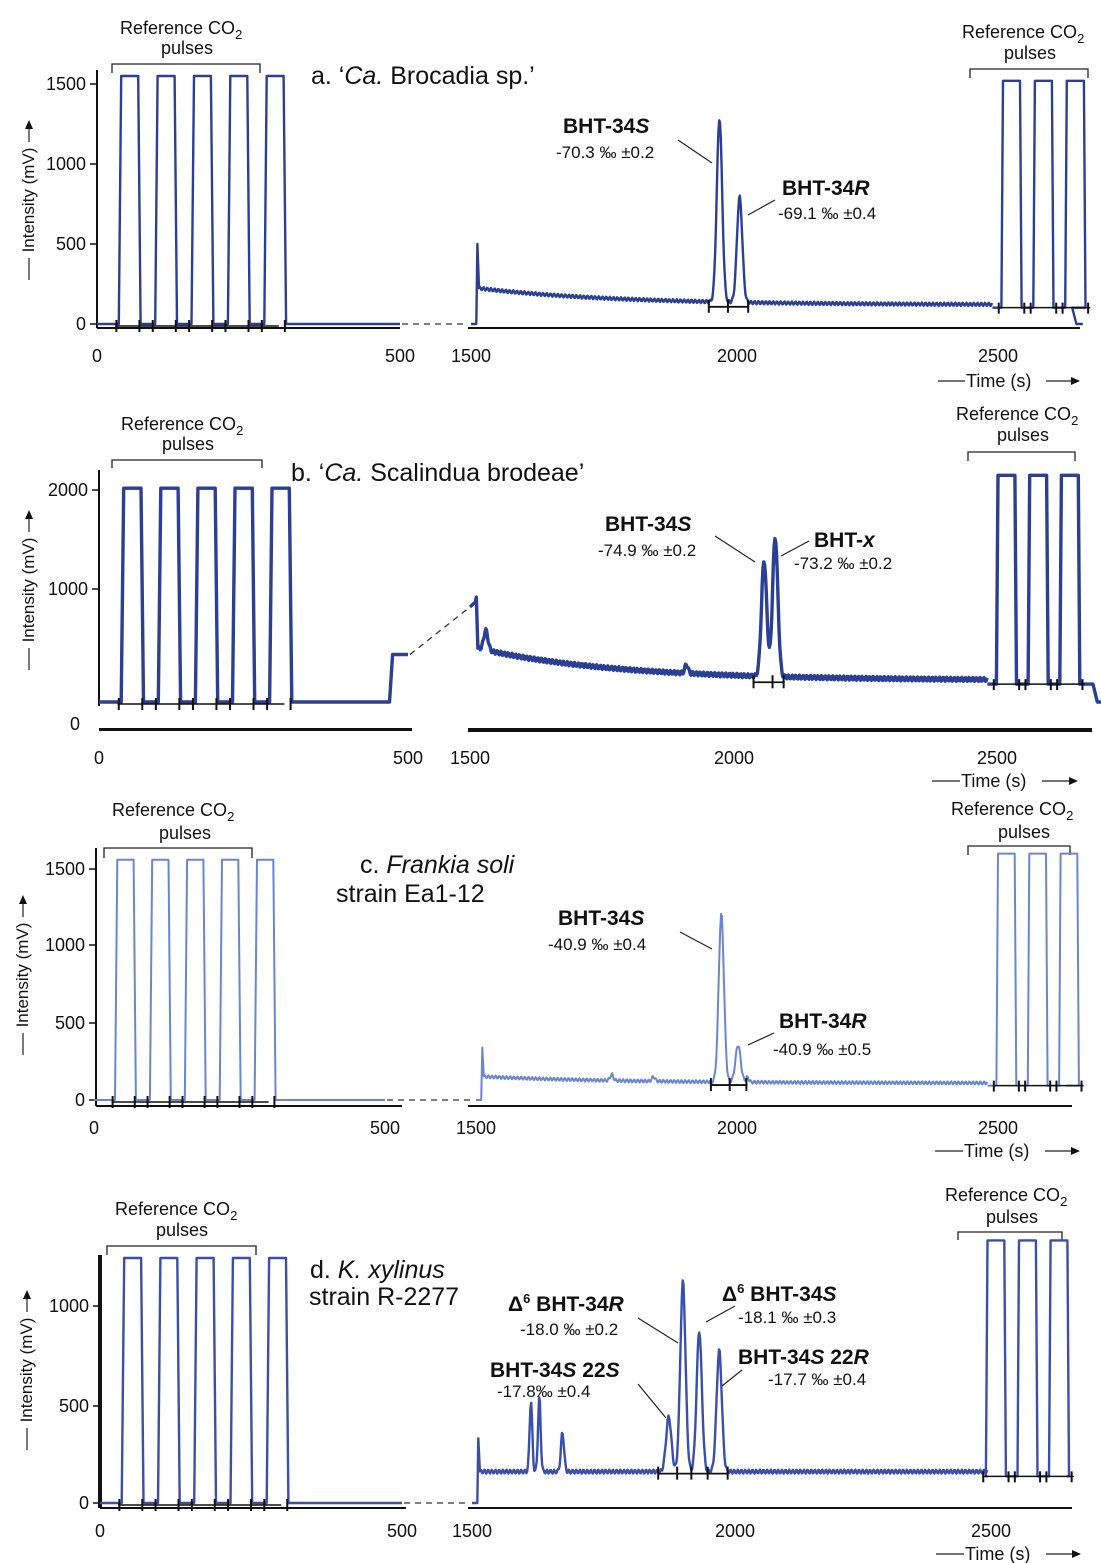 The image size is (1101, 1563). Describe the element at coordinates (440, 631) in the screenshot. I see `axis-break-connector` at that location.